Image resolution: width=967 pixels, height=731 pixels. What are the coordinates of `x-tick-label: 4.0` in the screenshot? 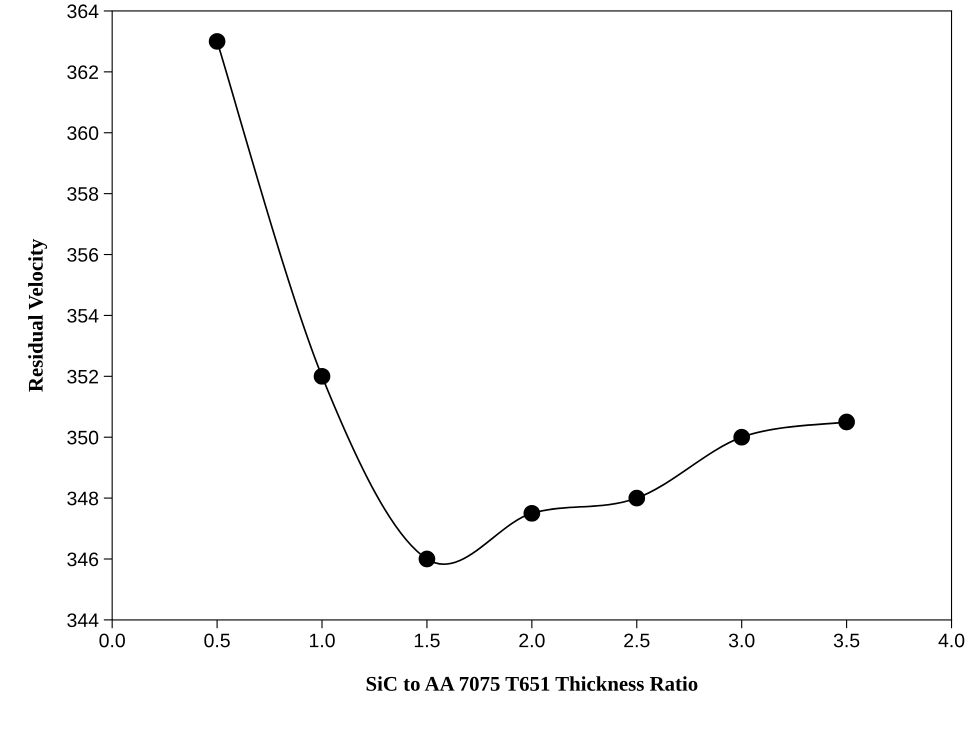 It's located at (951, 641).